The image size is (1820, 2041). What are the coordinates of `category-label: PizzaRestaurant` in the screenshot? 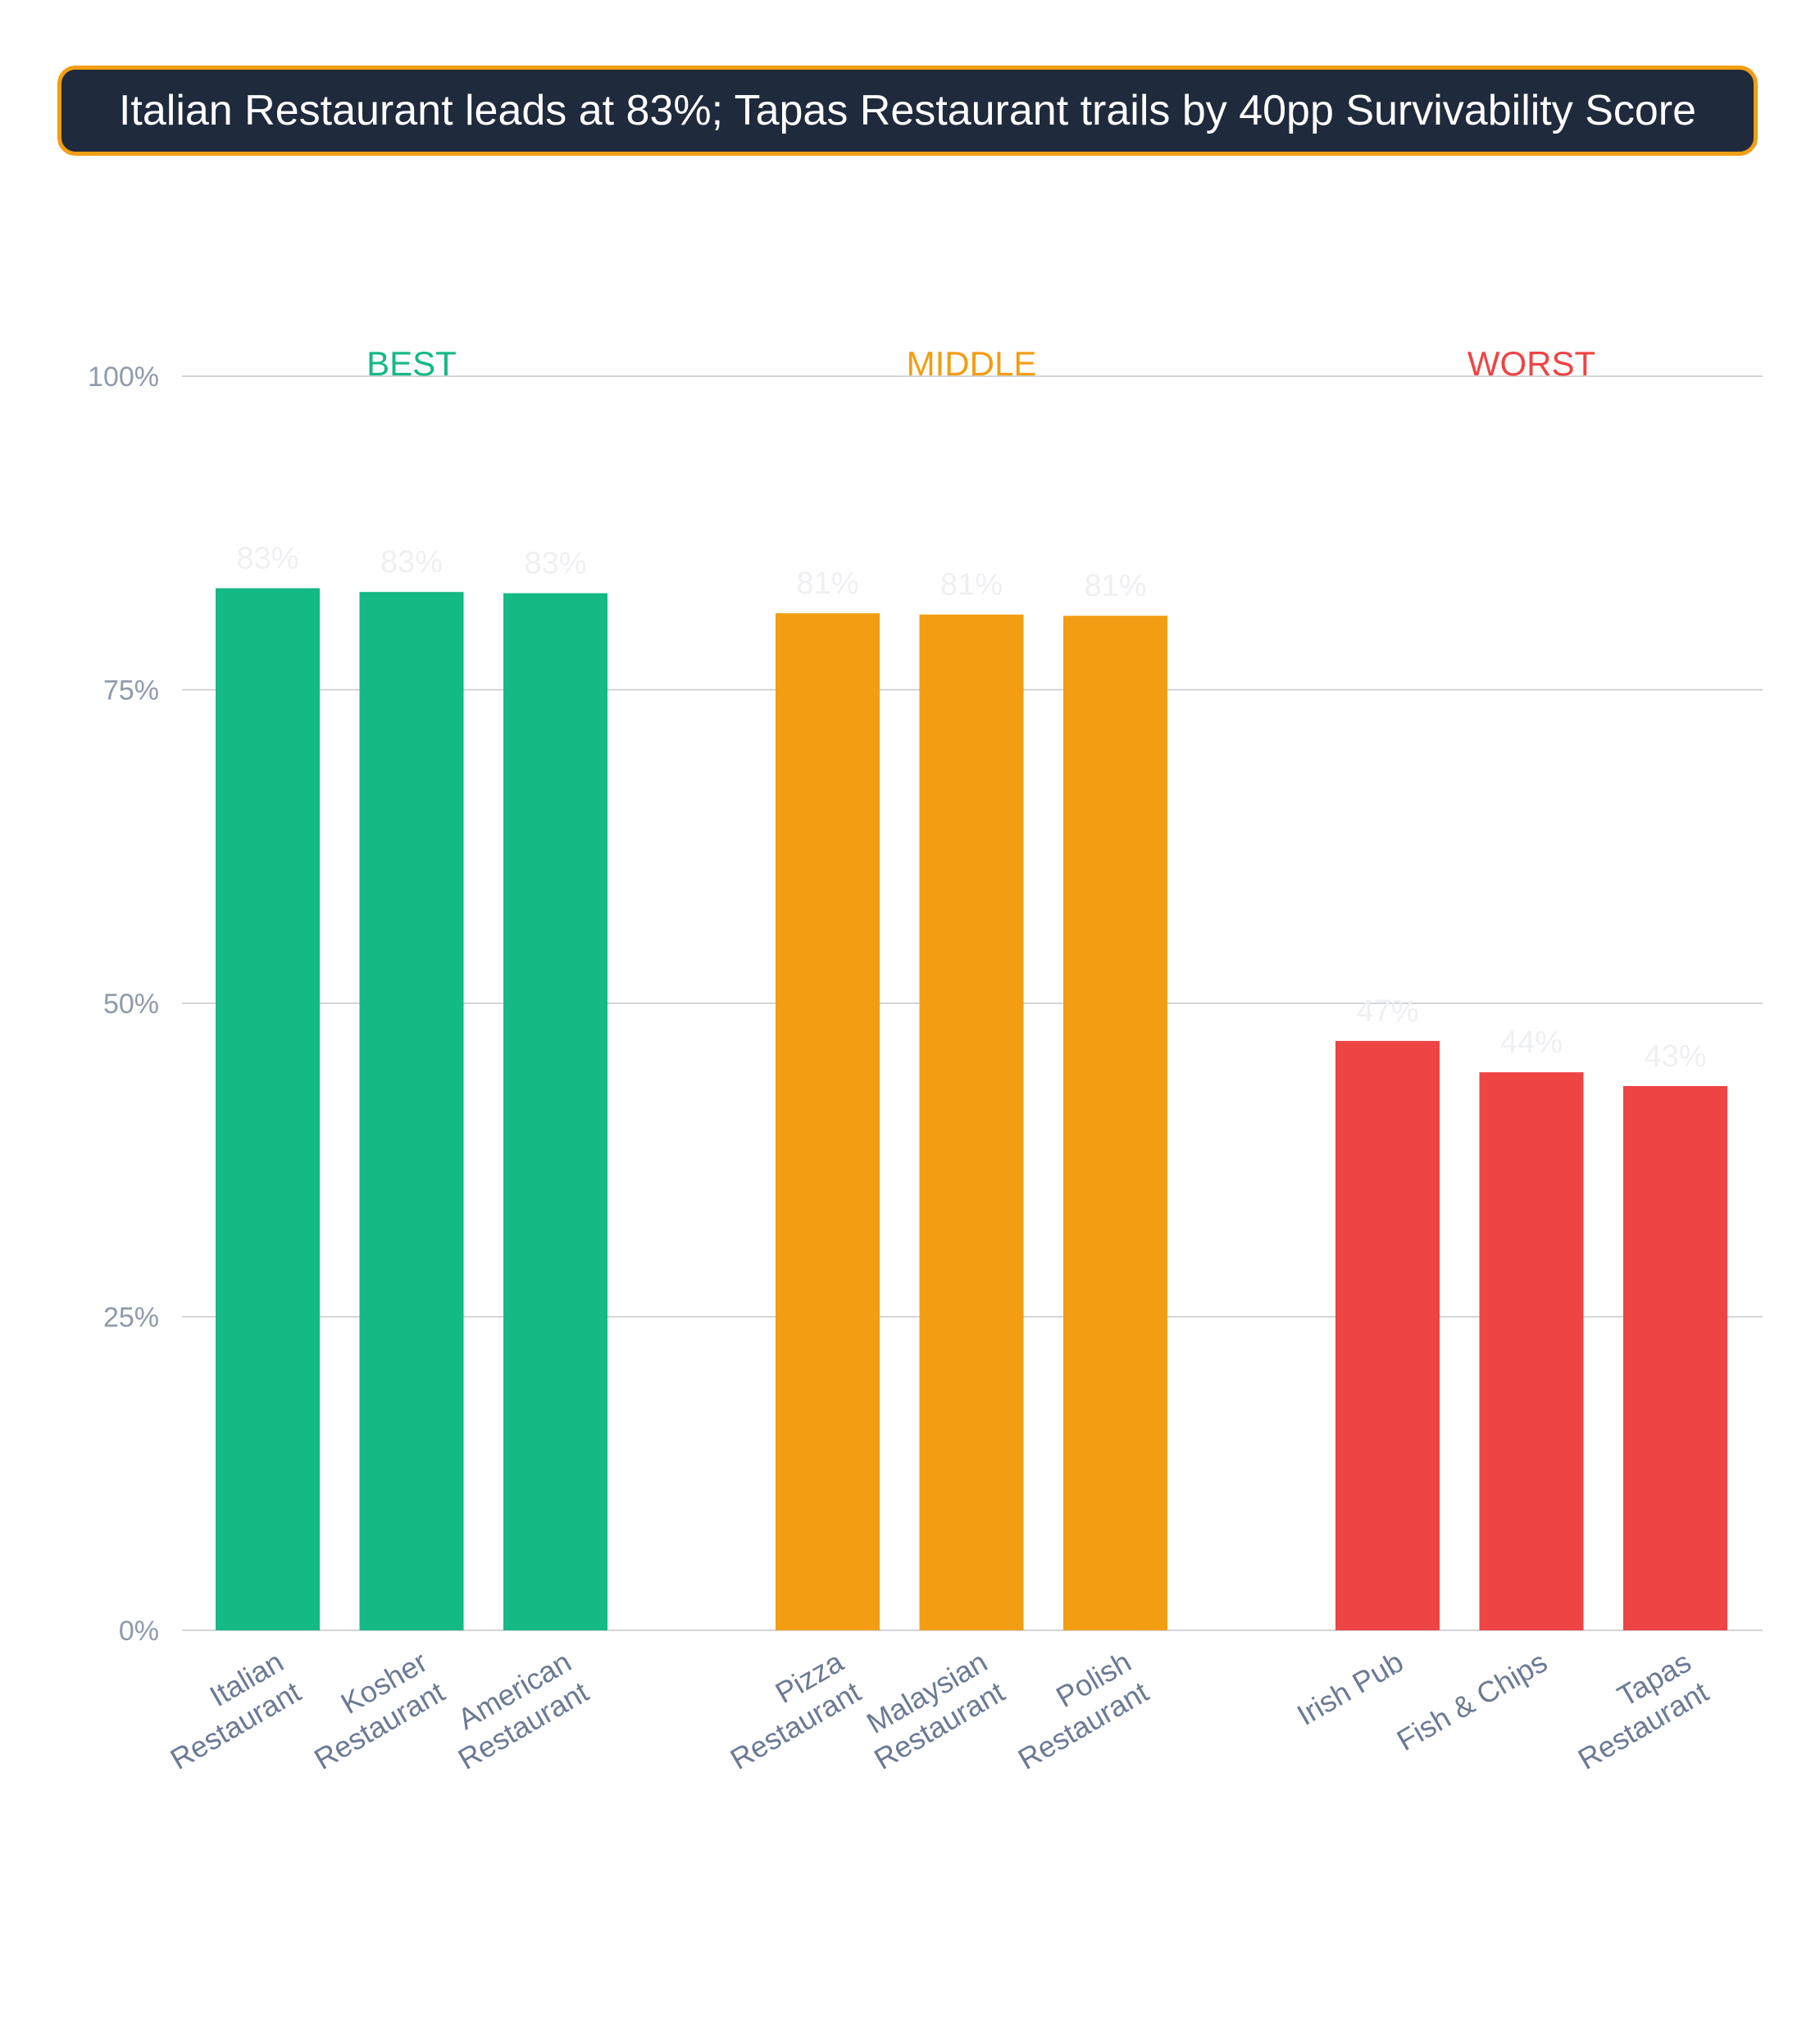 It's located at (787, 1710).